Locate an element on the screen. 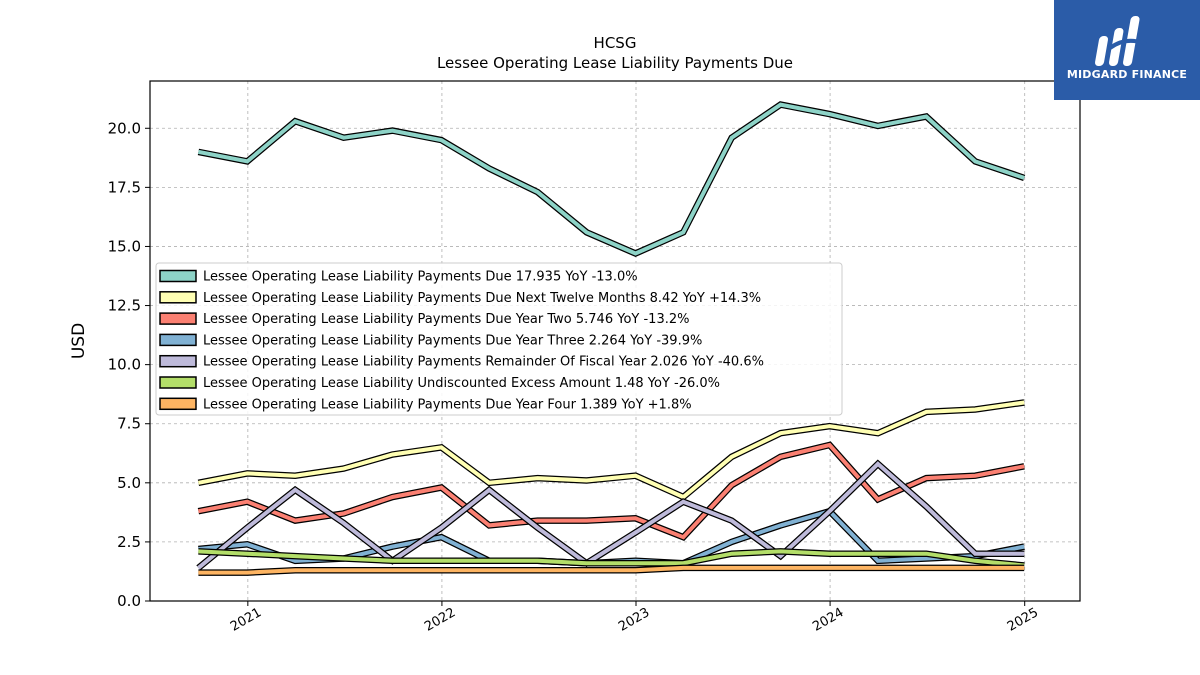  y-tick-label: 20.0 is located at coordinates (124, 128).